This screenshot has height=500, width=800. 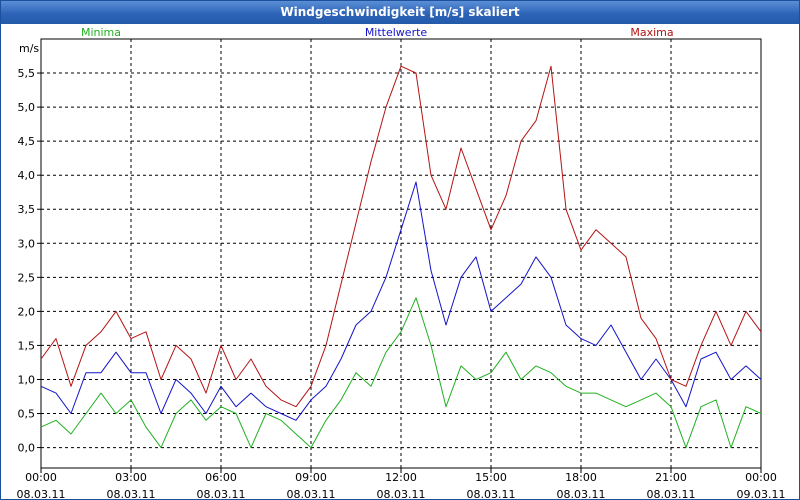 What do you see at coordinates (29, 48) in the screenshot?
I see `y-axis-unit-label: m/s` at bounding box center [29, 48].